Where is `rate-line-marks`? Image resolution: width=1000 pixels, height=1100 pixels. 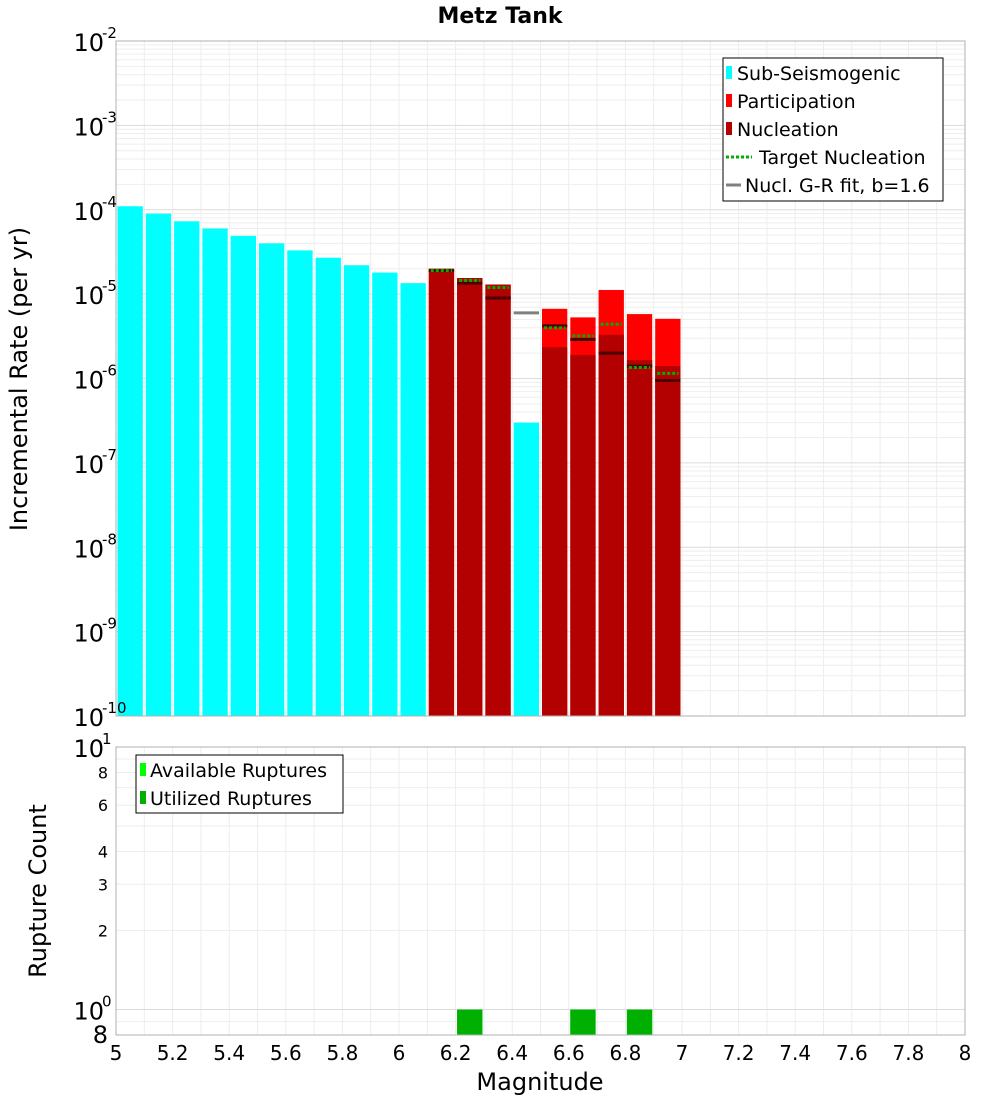 rate-line-marks is located at coordinates (554, 325).